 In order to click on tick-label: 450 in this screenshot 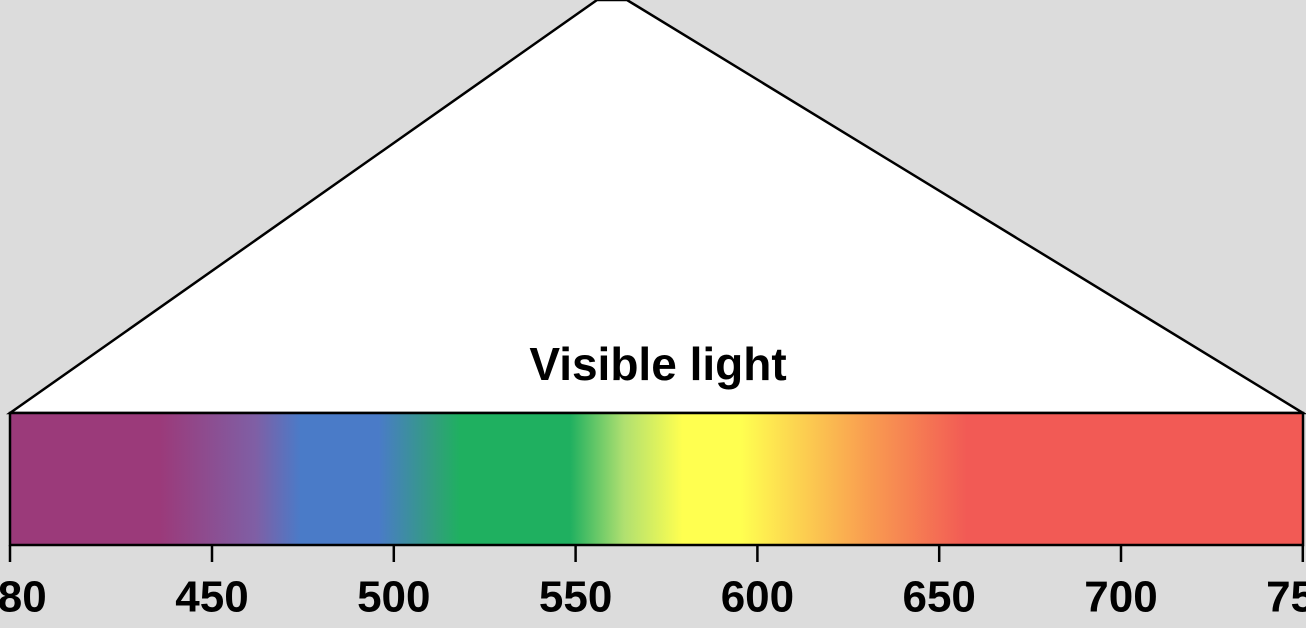, I will do `click(211, 597)`.